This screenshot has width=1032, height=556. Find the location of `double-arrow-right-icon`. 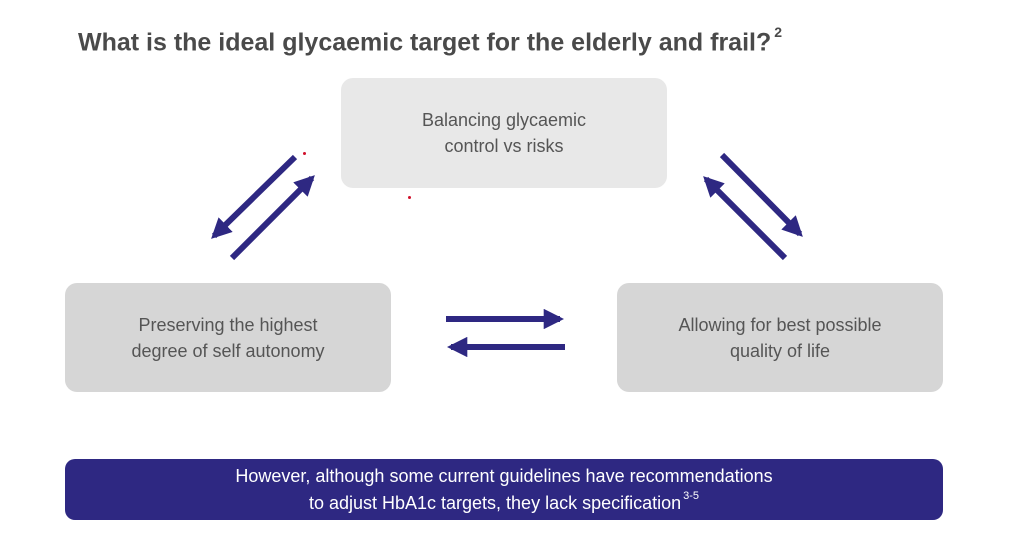

double-arrow-right-icon is located at coordinates (753, 206).